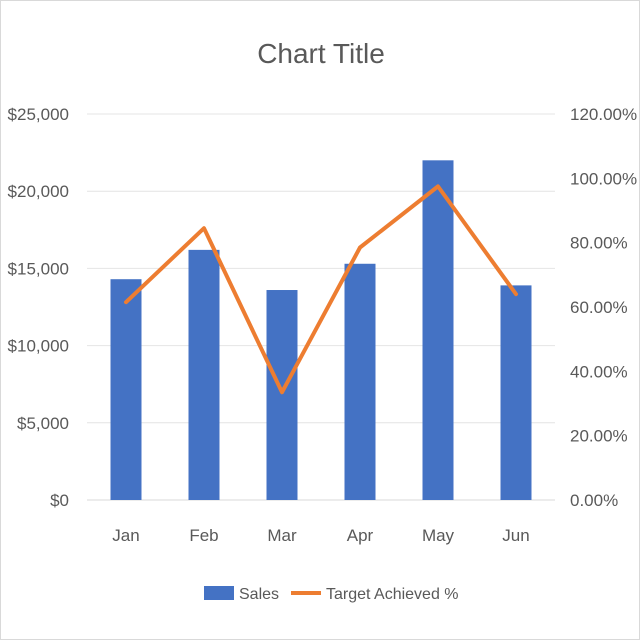 This screenshot has height=641, width=640. What do you see at coordinates (320, 535) in the screenshot?
I see `x-axis: Jan Feb Mar Apr May Jun` at bounding box center [320, 535].